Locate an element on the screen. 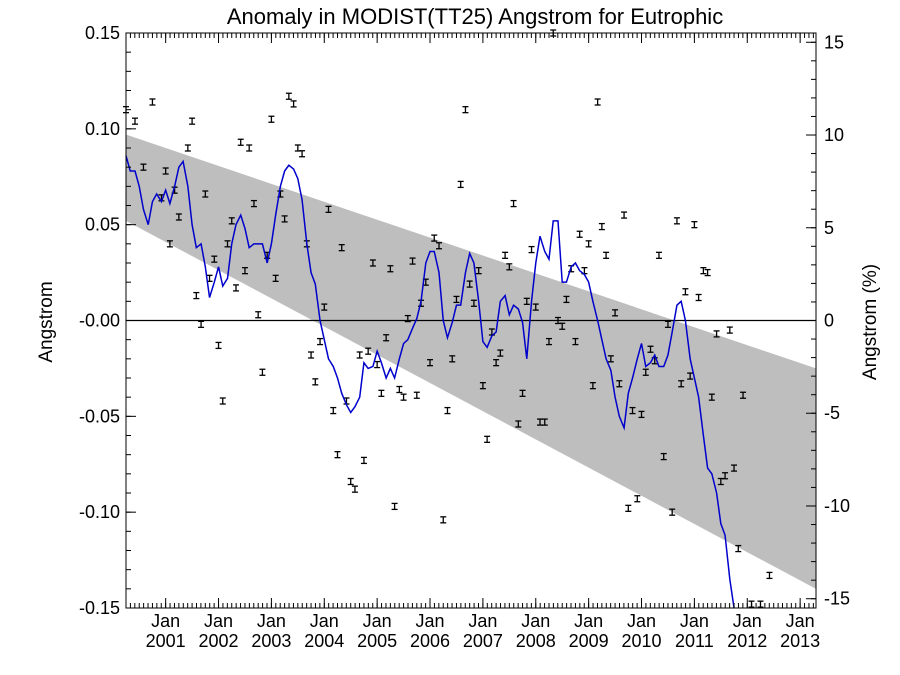  x-tick-year-label: 2006 is located at coordinates (430, 641).